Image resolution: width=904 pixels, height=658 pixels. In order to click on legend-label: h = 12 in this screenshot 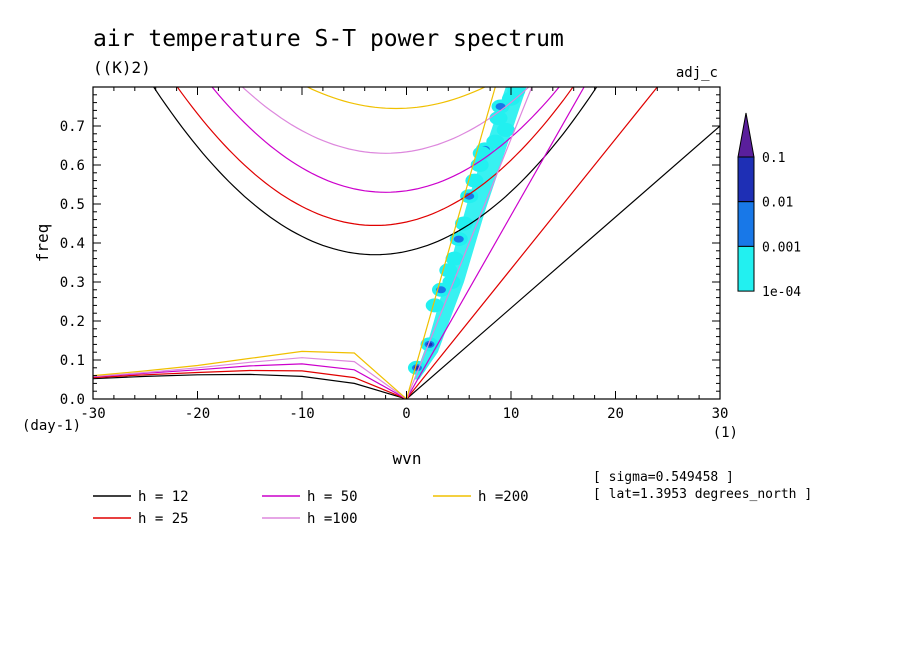, I will do `click(163, 497)`.